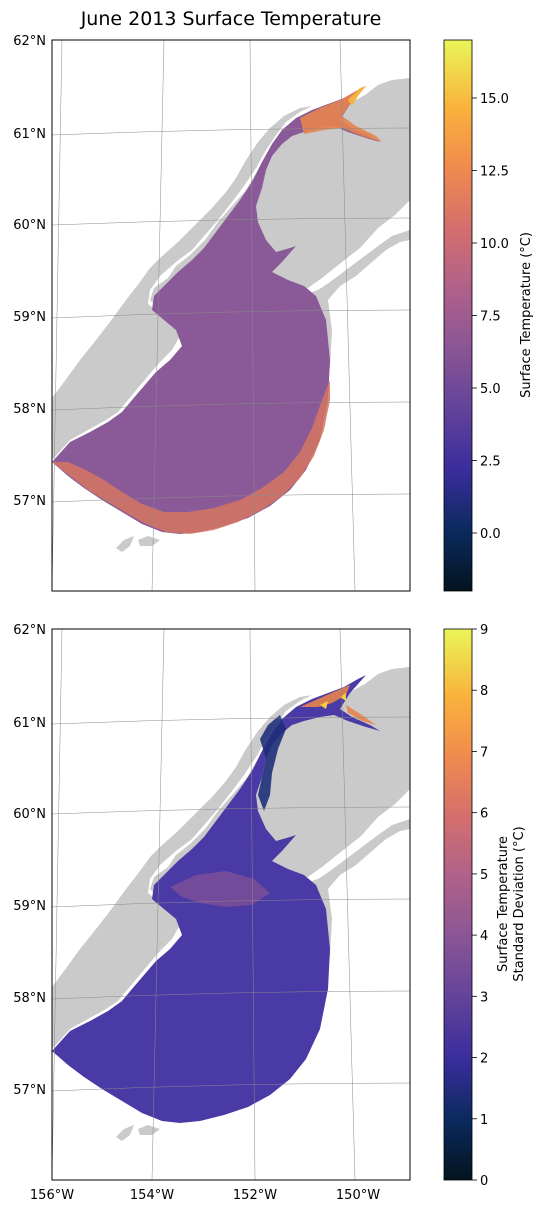 The height and width of the screenshot is (1211, 542). Describe the element at coordinates (205, 1195) in the screenshot. I see `lon-tick-labels: 156°W 154°W 152°W 150°W` at that location.